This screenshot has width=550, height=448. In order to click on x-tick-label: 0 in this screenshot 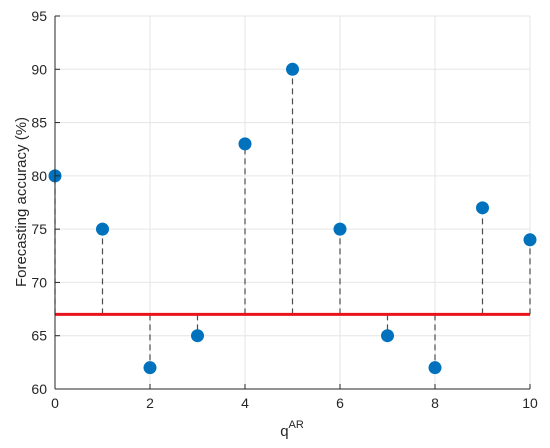, I will do `click(55, 403)`.